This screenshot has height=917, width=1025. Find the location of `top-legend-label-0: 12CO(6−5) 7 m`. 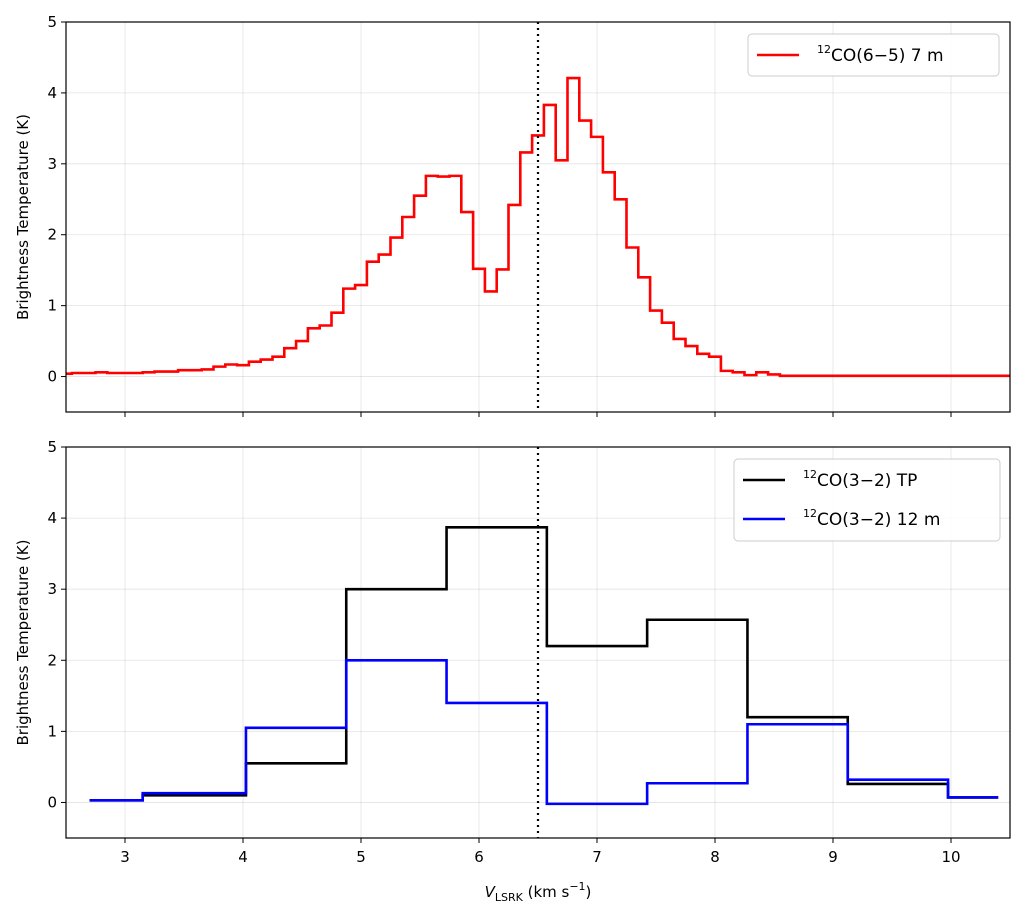

top-legend-label-0: 12CO(6−5) 7 m is located at coordinates (880, 54).